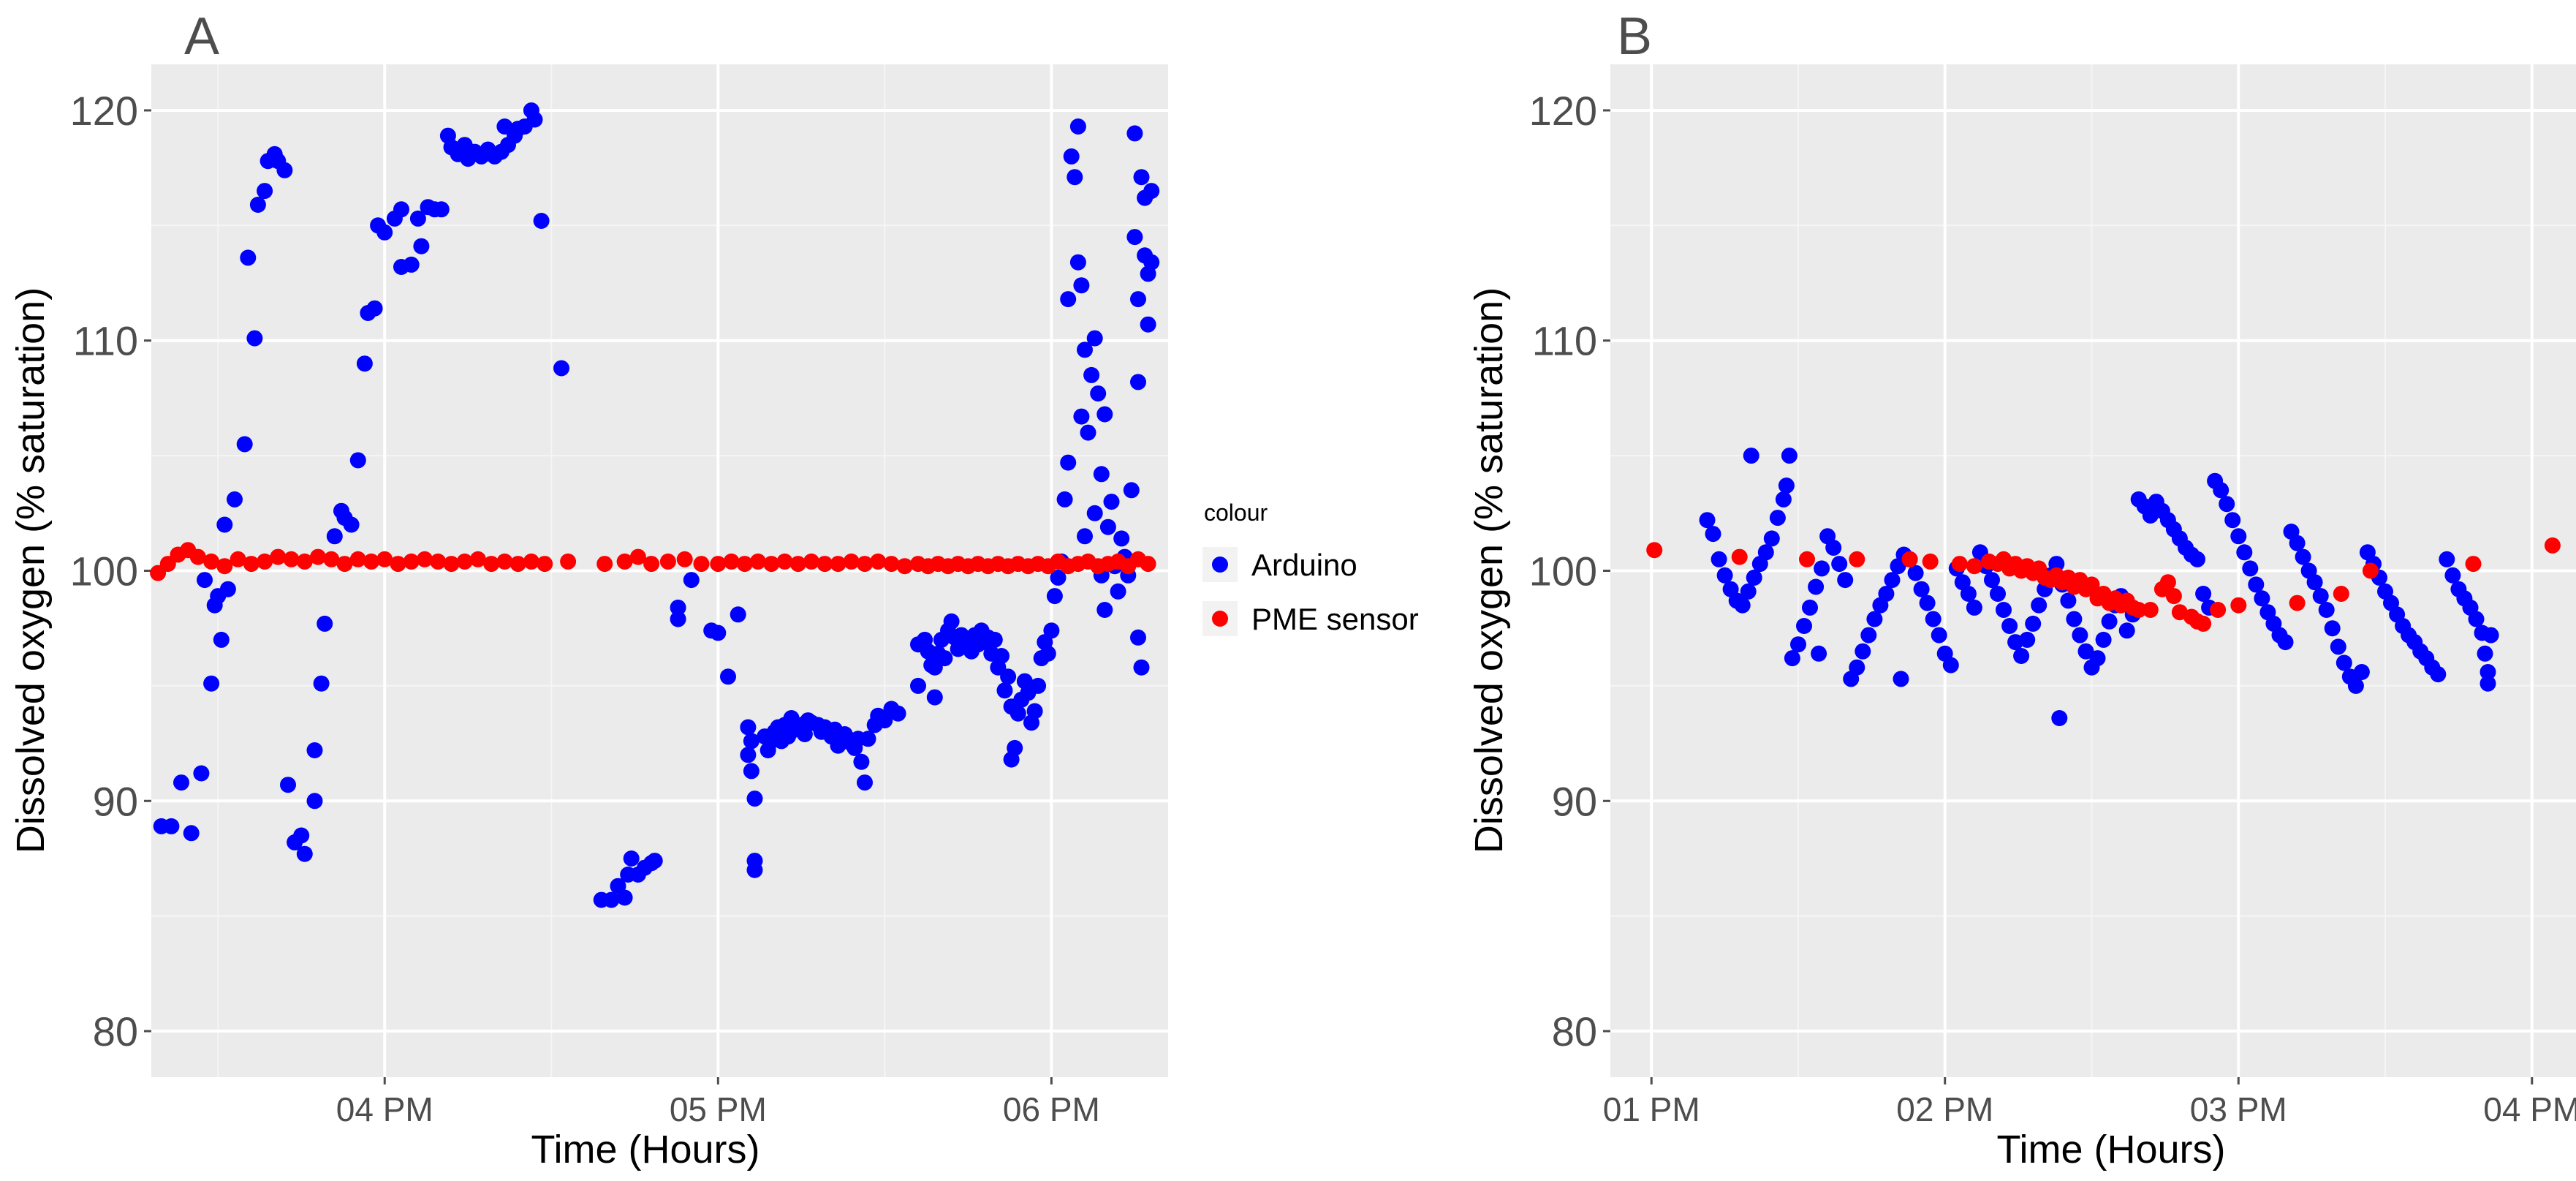 This screenshot has width=2576, height=1181. Describe the element at coordinates (31, 570) in the screenshot. I see `chart-a-y-axis-title: Dissolved oxygen (% saturation)` at that location.